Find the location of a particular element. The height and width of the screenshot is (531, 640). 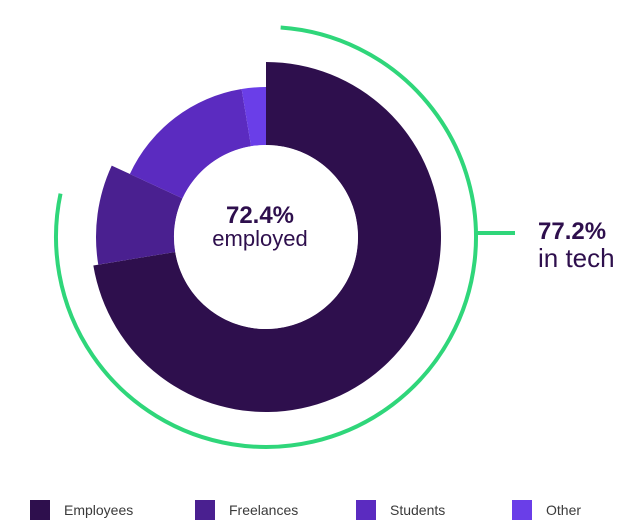

center-text: employed is located at coordinates (259, 238).